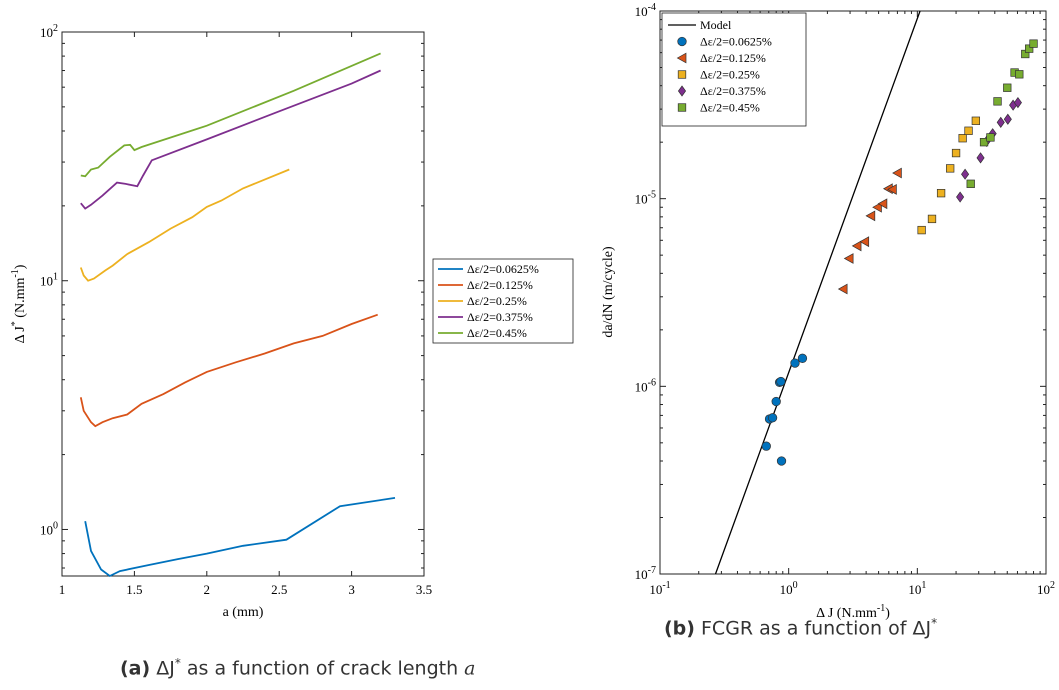  Describe the element at coordinates (49, 280) in the screenshot. I see `y-tick-label-a: 10¹` at that location.